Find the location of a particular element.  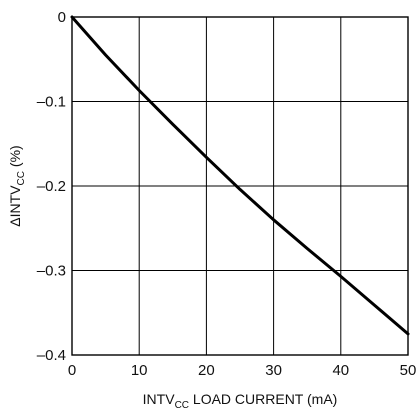

x-axis-title-subscript: CC is located at coordinates (182, 405).